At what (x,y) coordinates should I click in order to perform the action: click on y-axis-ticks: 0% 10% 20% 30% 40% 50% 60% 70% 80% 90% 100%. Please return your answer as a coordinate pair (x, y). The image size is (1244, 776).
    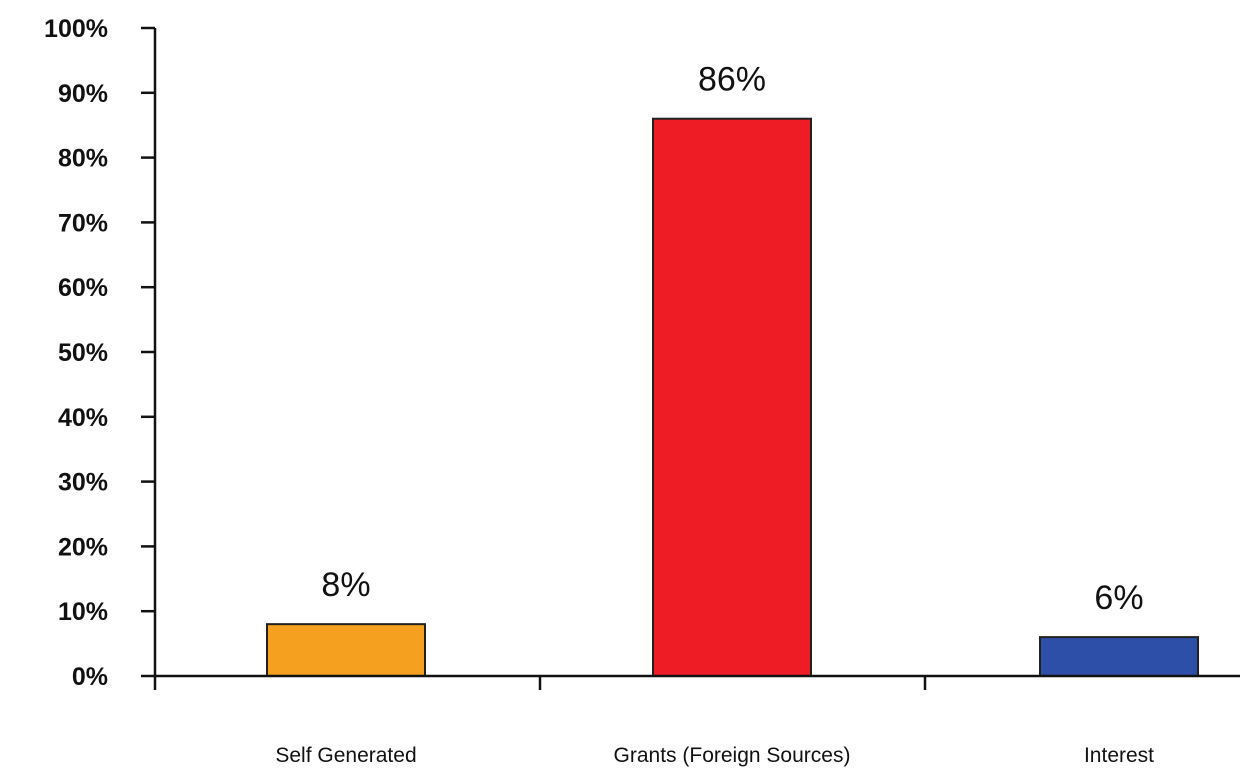
    Looking at the image, I should click on (99, 353).